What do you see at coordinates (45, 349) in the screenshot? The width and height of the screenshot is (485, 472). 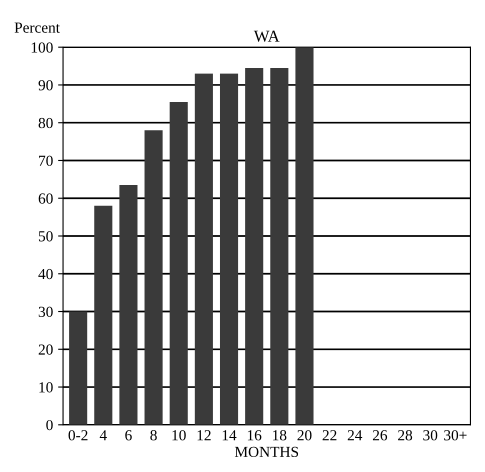 I see `y-tick-label: 20` at bounding box center [45, 349].